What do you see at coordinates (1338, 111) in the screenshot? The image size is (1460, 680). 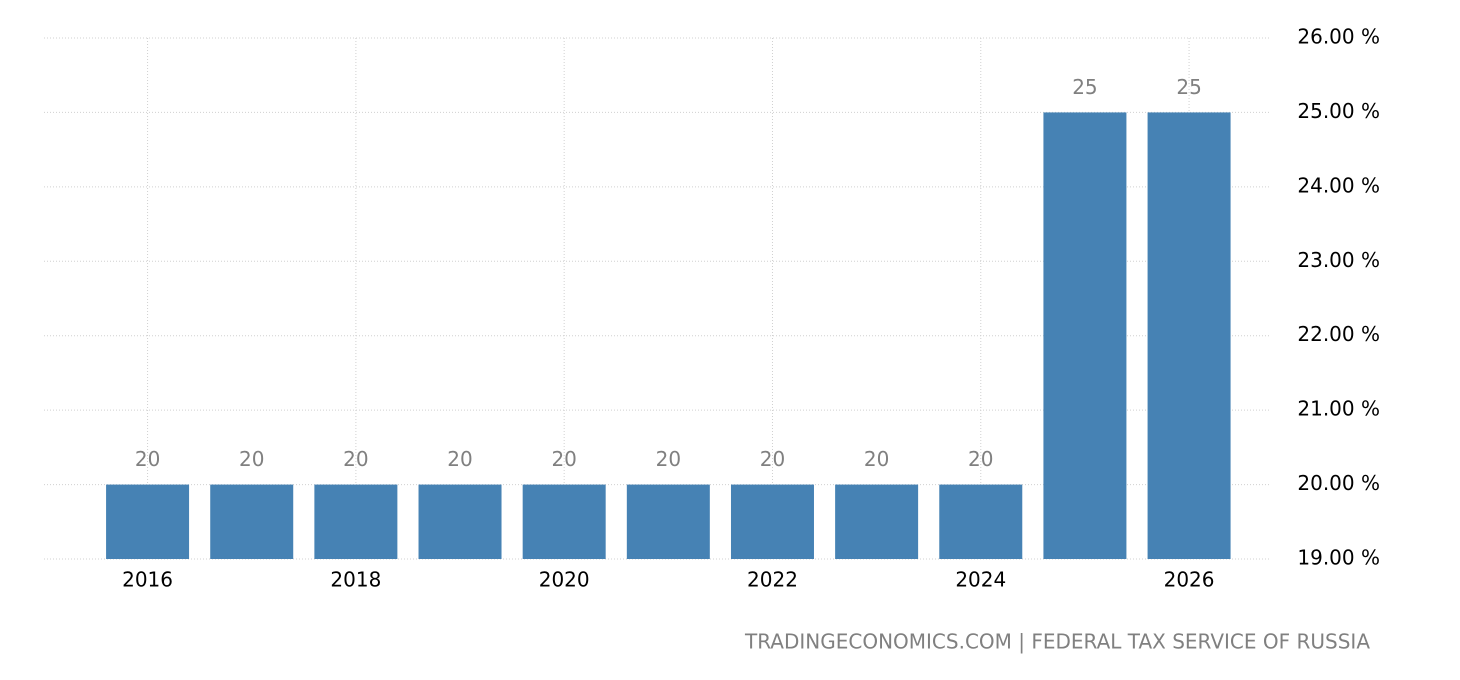 I see `y-tick-label: 25.00 %` at bounding box center [1338, 111].